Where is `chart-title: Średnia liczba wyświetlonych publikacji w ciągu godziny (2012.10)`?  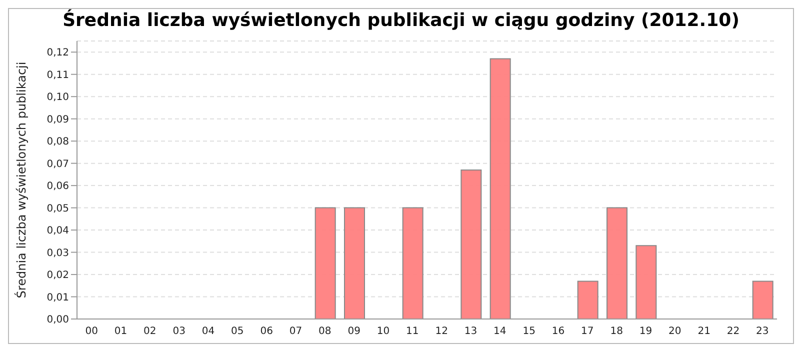
chart-title: Średnia liczba wyświetlonych publikacji w ciągu godziny (2012.10) is located at coordinates (401, 21).